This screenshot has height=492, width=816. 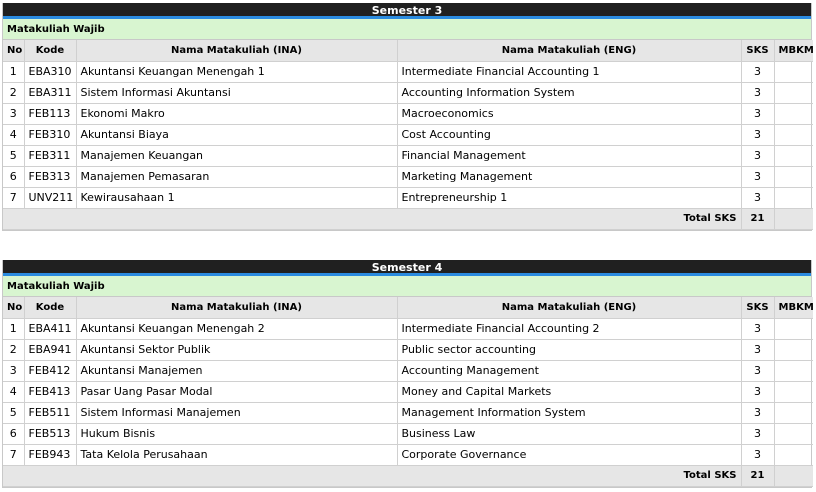 What do you see at coordinates (50, 71) in the screenshot?
I see `course-code: EBA310` at bounding box center [50, 71].